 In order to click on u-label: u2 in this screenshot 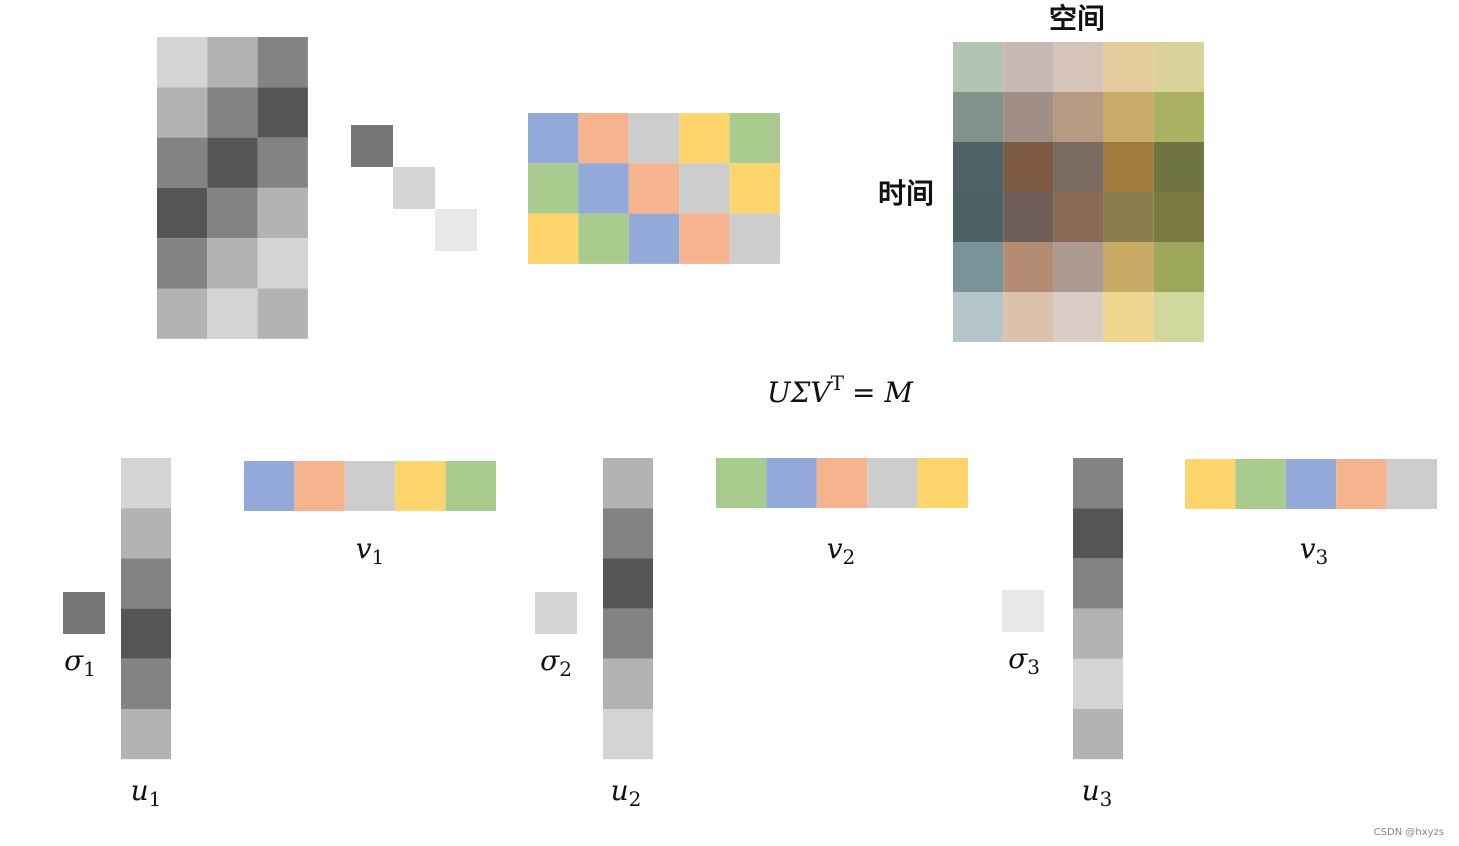, I will do `click(626, 792)`.